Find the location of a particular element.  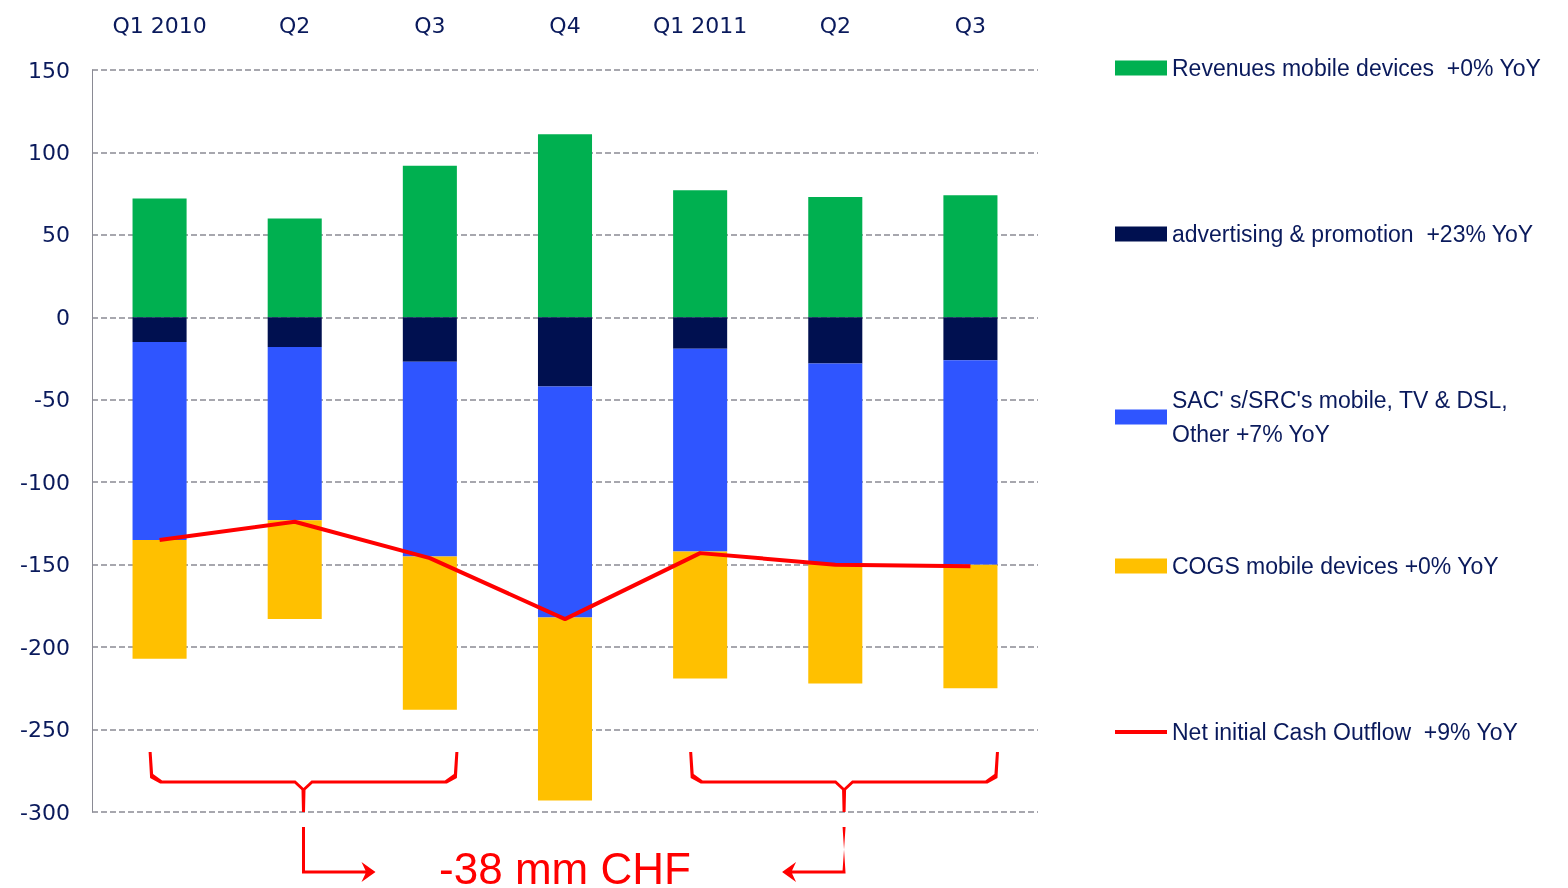

line-series is located at coordinates (565, 570).